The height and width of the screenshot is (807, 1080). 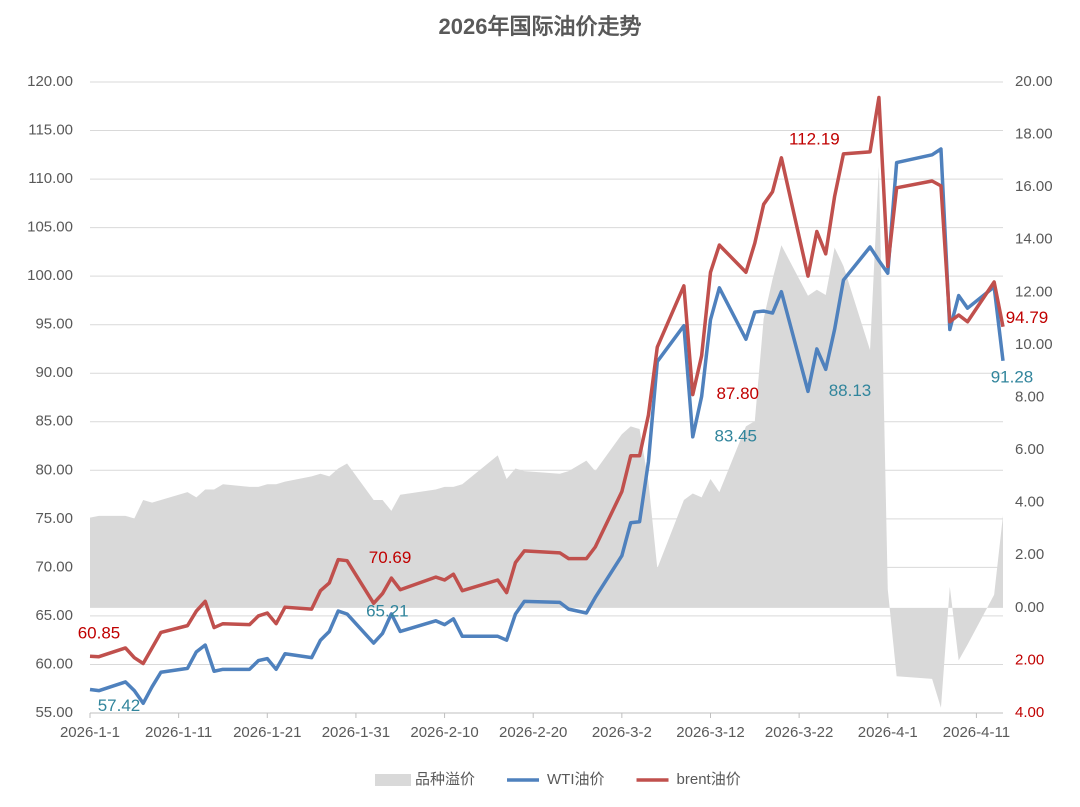 I want to click on x-tick-label: 2026-3-22, so click(x=799, y=732).